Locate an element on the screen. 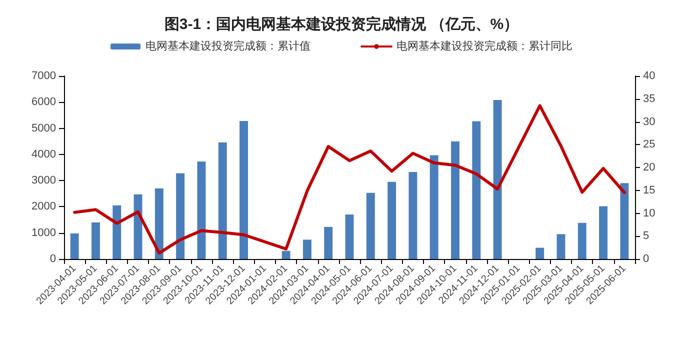 The image size is (683, 349). legend-label: 电网基本建设投资完成额：累计值 is located at coordinates (228, 46).